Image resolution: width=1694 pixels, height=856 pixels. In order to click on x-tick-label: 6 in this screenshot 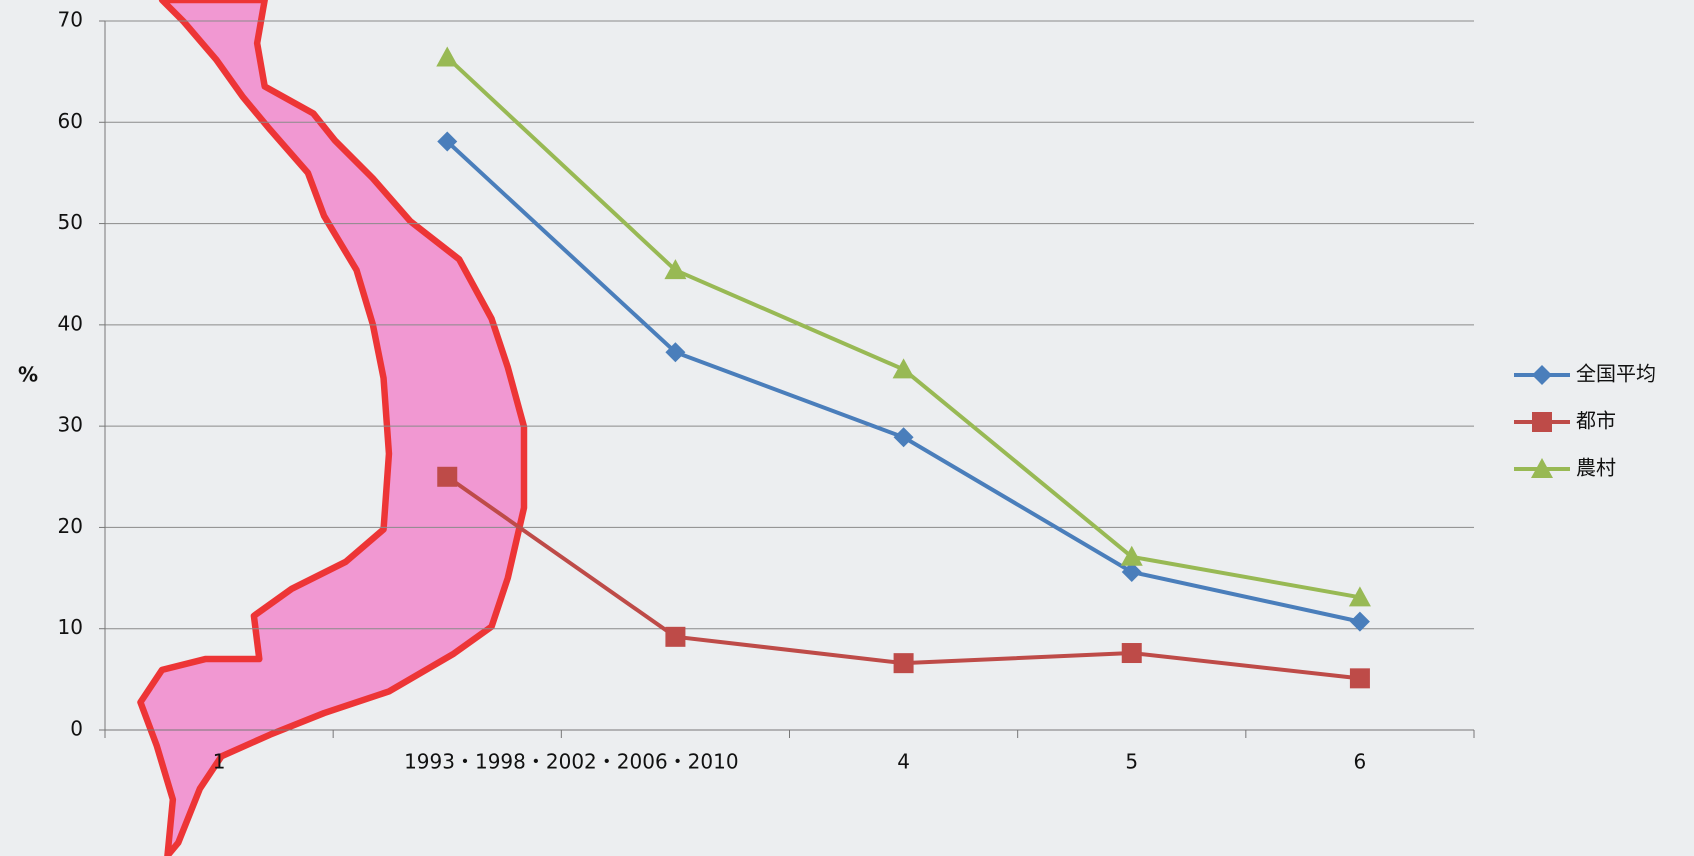, I will do `click(1360, 762)`.